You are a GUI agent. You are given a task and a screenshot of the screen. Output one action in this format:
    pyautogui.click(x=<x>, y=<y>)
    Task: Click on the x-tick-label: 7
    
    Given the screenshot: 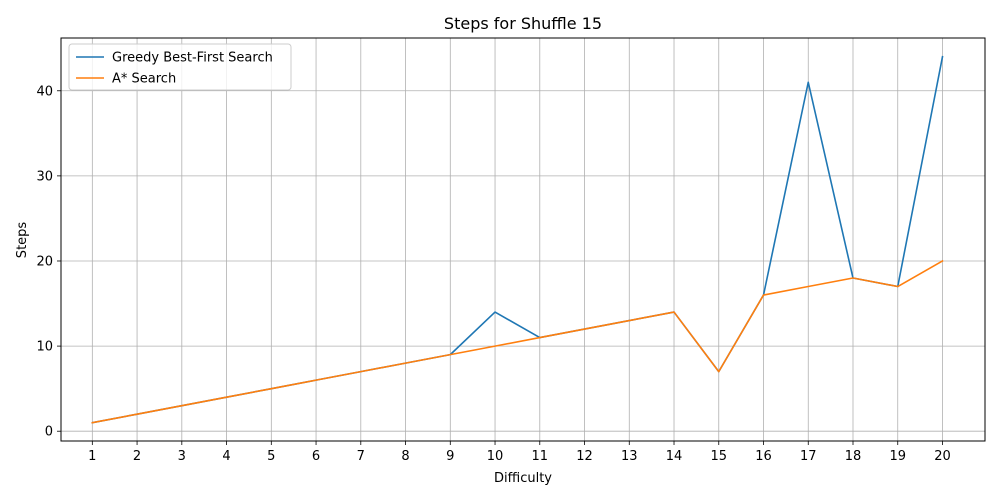 What is the action you would take?
    pyautogui.click(x=361, y=456)
    